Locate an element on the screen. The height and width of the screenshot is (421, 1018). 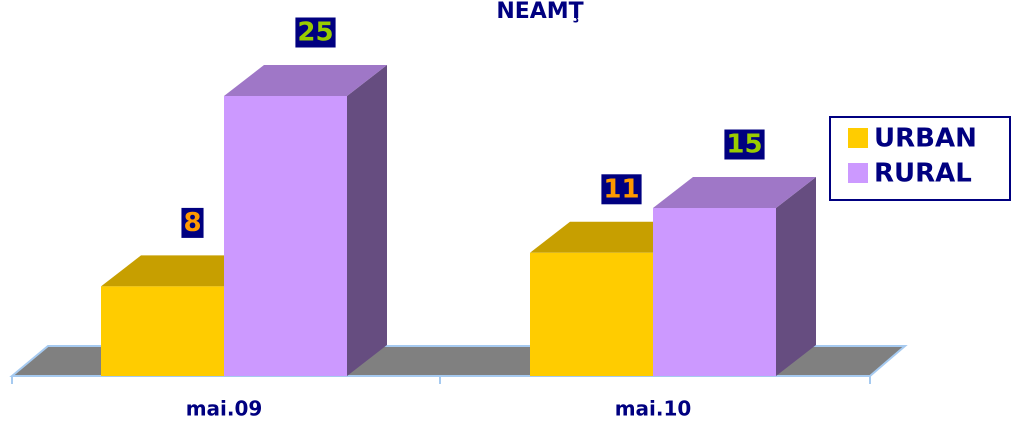
data-label: 25 is located at coordinates (315, 33).